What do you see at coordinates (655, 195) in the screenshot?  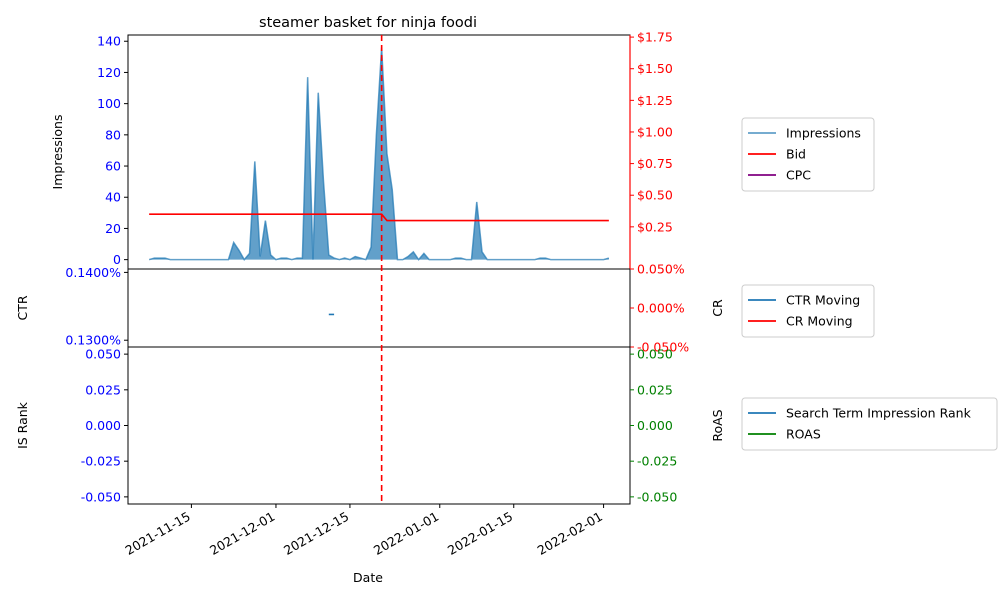 I see `y2-tick-label: $0.50` at bounding box center [655, 195].